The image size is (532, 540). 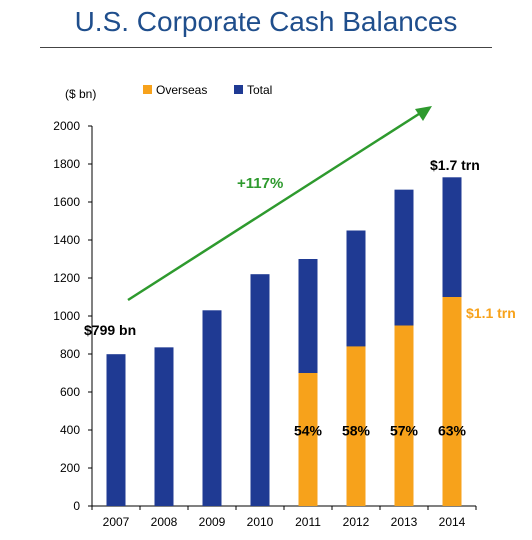 What do you see at coordinates (452, 431) in the screenshot?
I see `overseas-share-label: 63%` at bounding box center [452, 431].